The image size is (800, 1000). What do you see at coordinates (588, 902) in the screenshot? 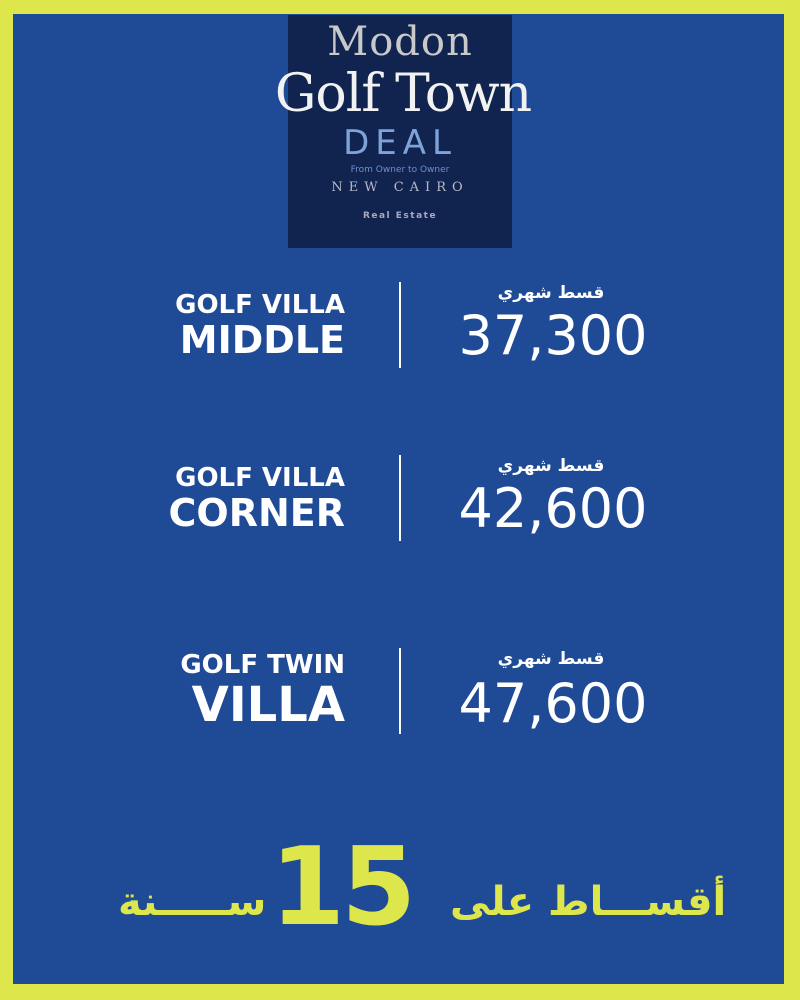
I see `footer-prefix: أقســـاط على` at bounding box center [588, 902].